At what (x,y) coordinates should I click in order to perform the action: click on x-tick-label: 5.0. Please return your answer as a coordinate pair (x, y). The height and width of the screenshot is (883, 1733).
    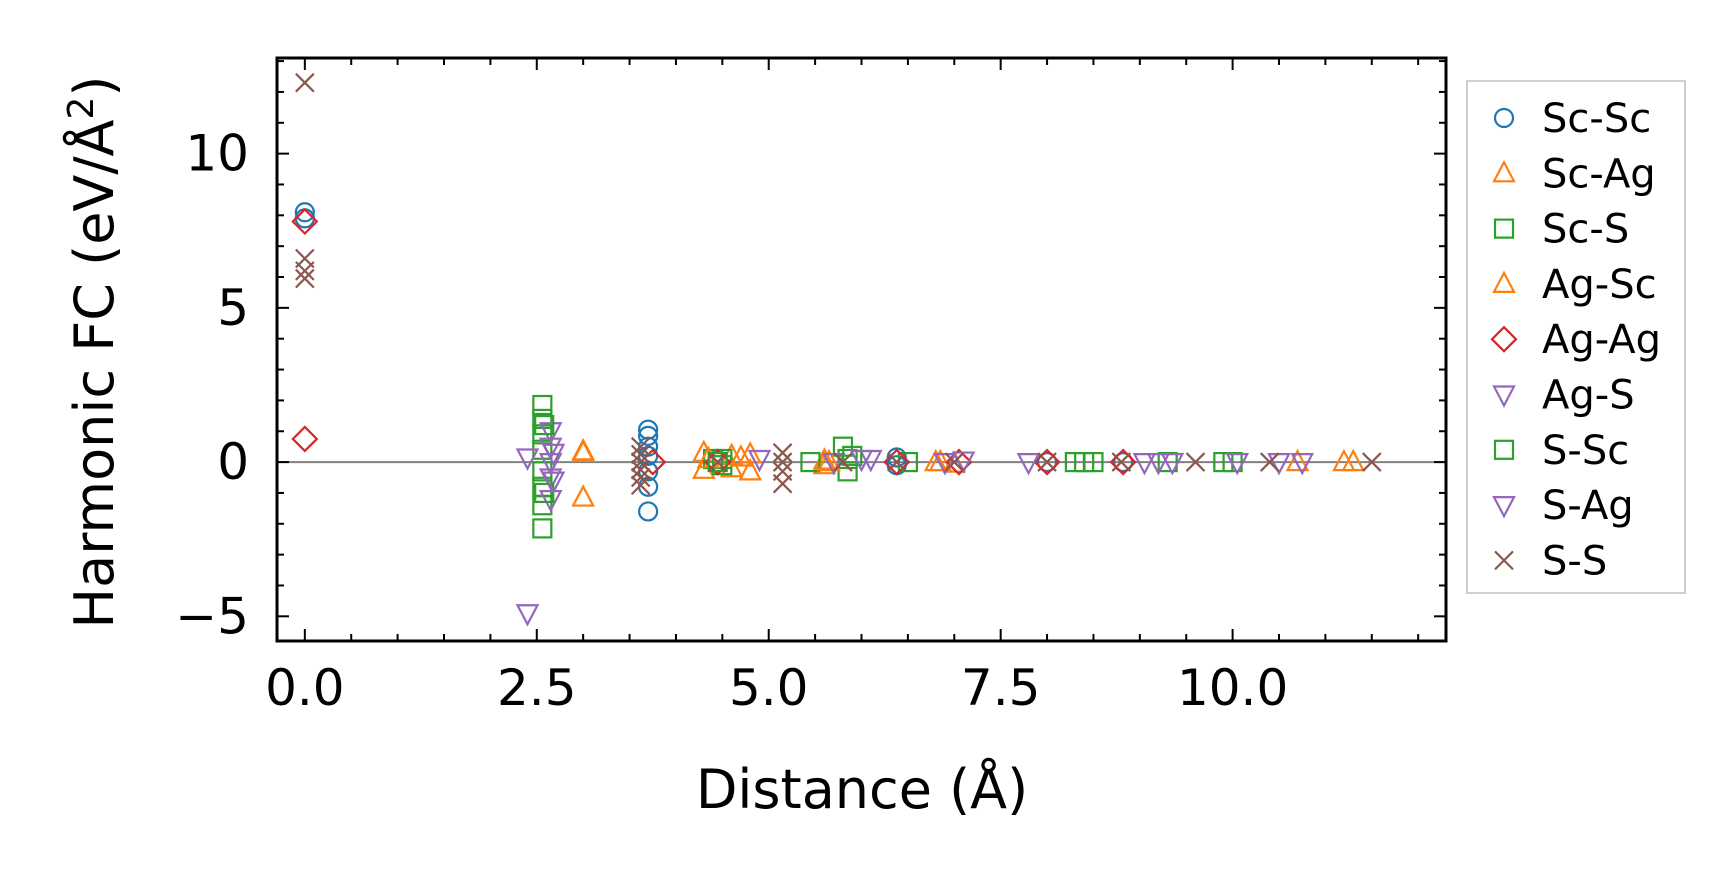
    Looking at the image, I should click on (769, 688).